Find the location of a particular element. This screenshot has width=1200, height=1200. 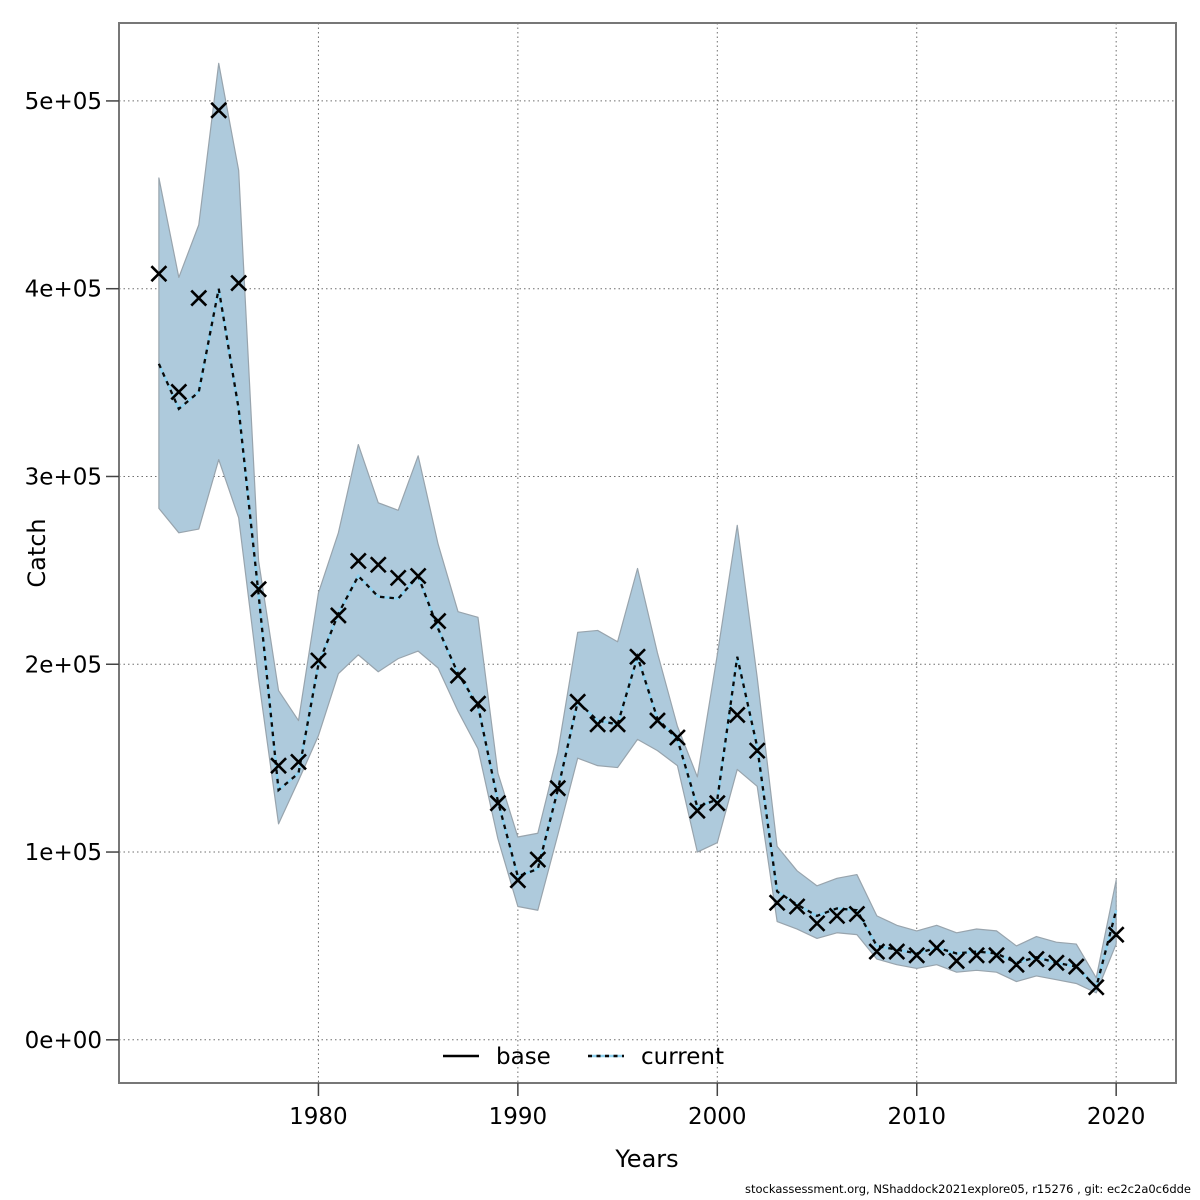

x-axis-title: Years is located at coordinates (646, 1159).